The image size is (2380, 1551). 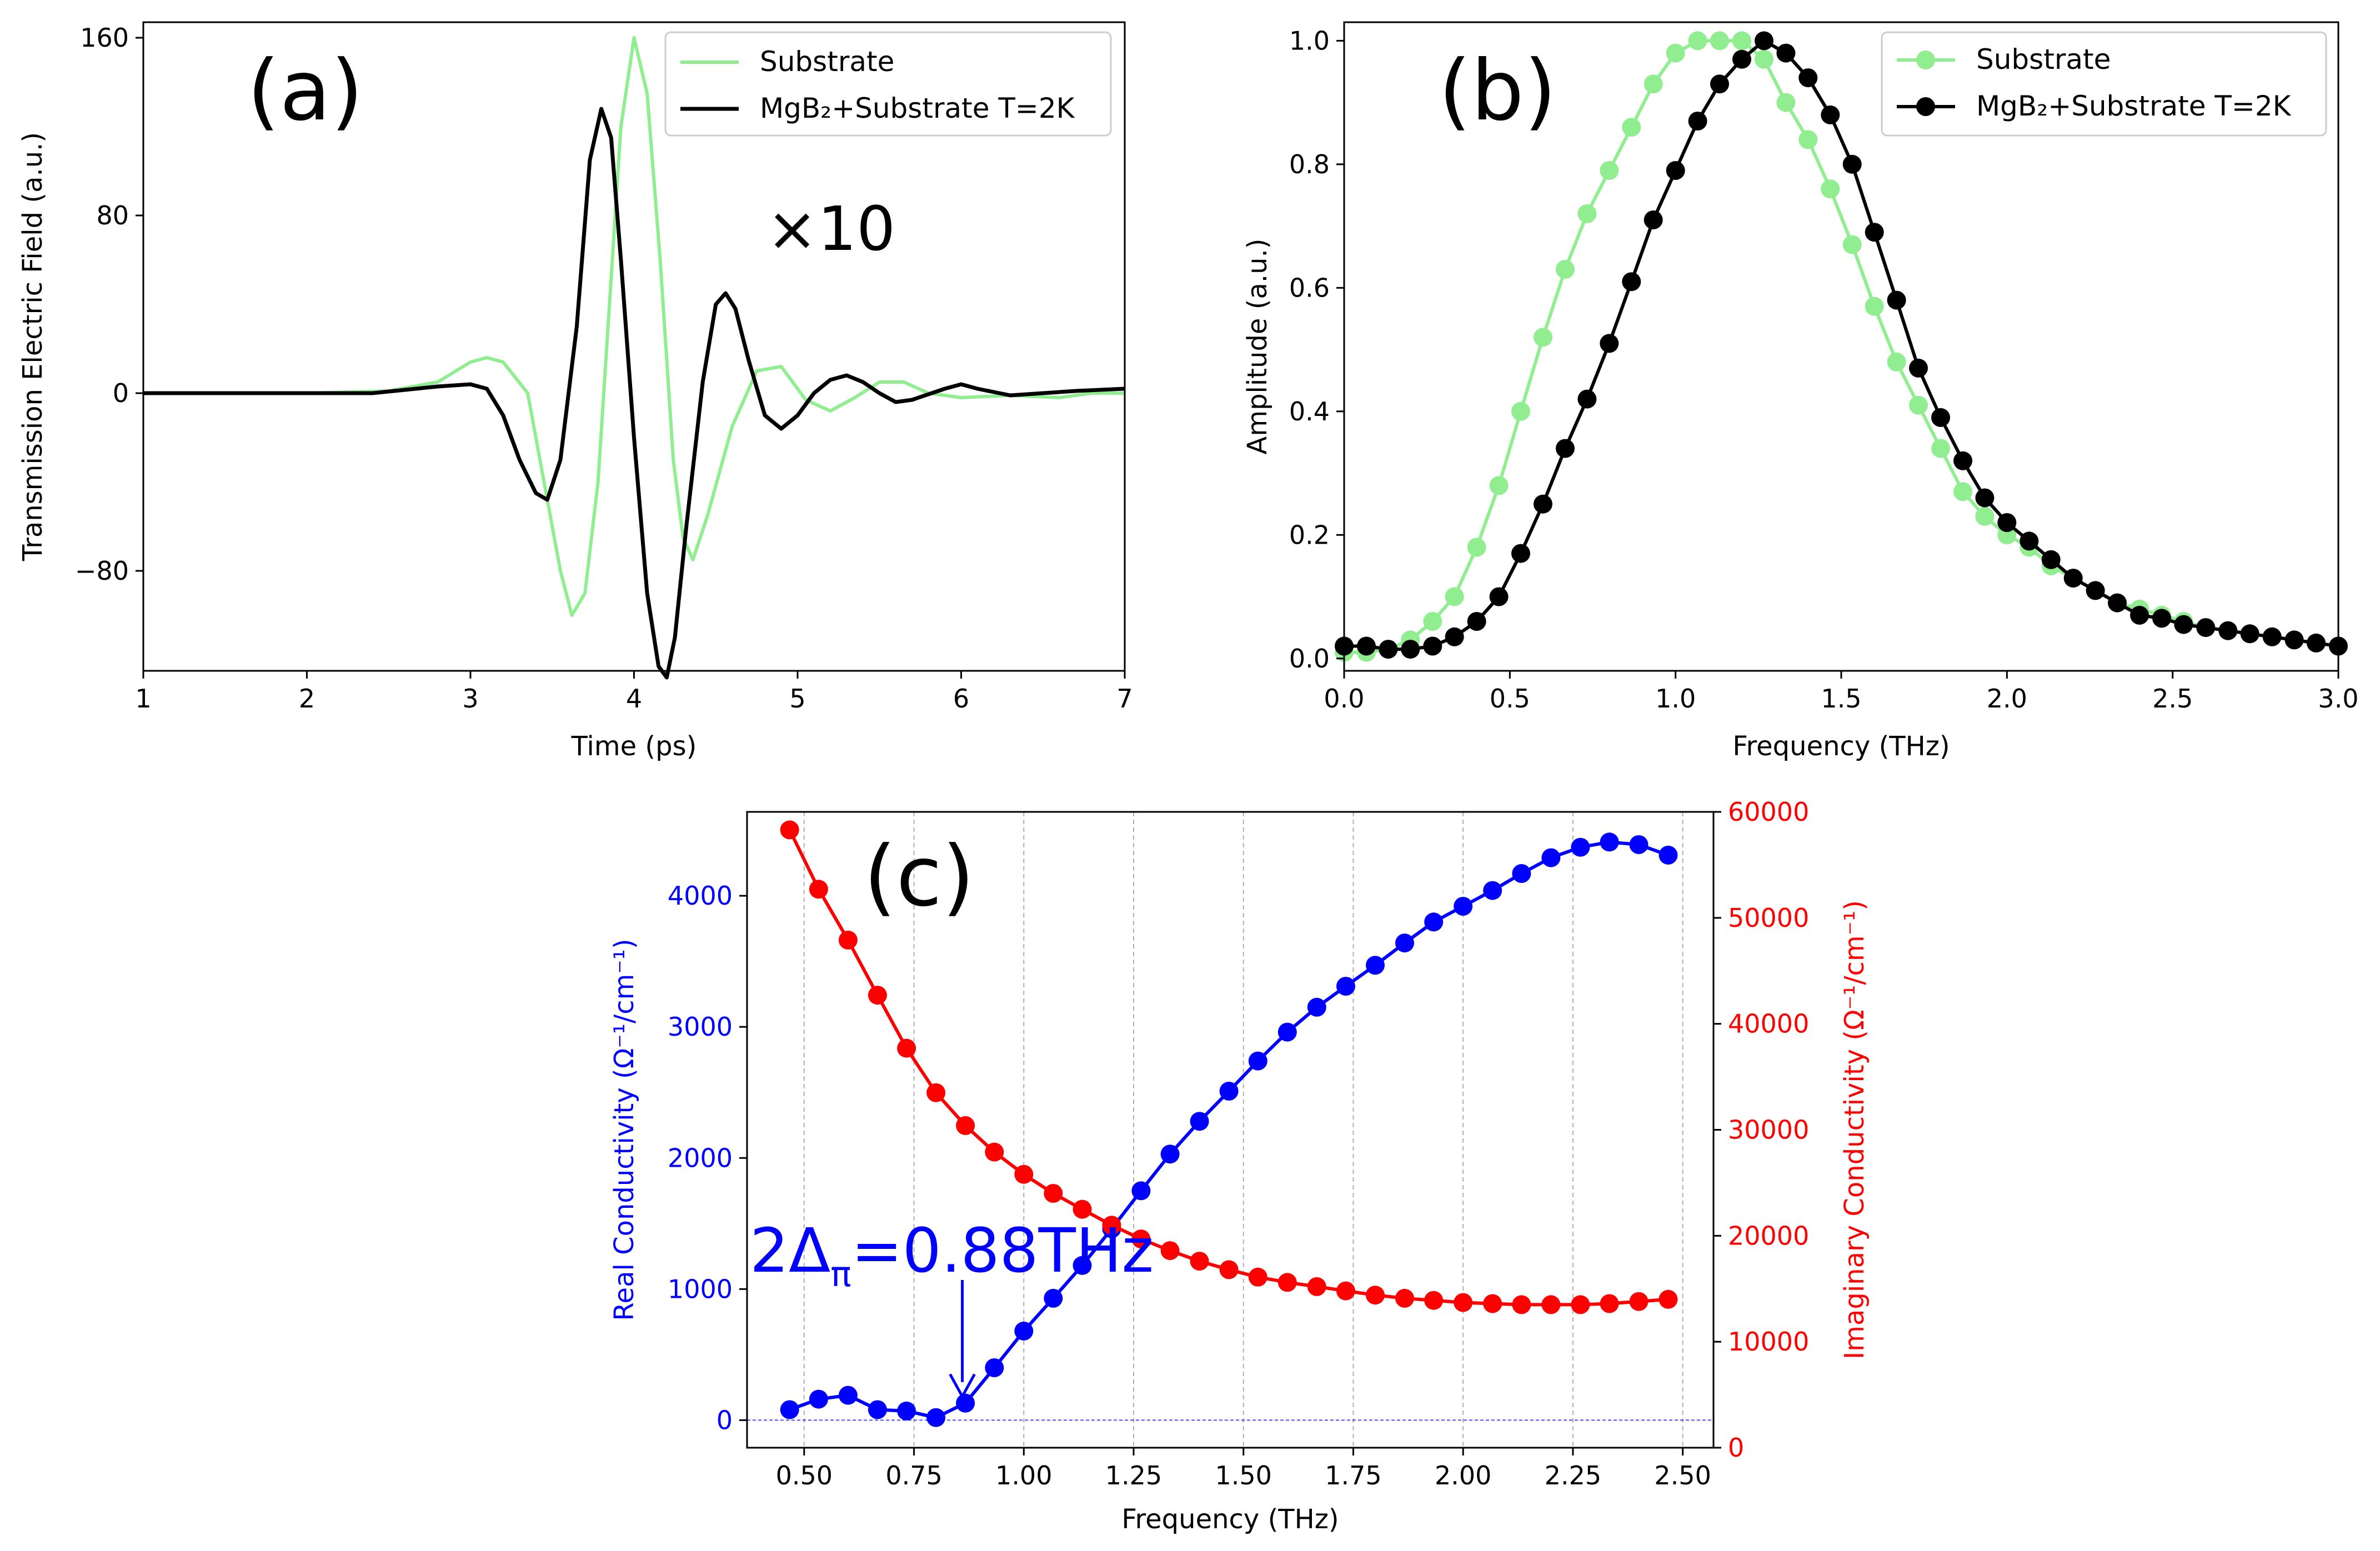 I want to click on b-ytick-label: 0.2, so click(x=1309, y=535).